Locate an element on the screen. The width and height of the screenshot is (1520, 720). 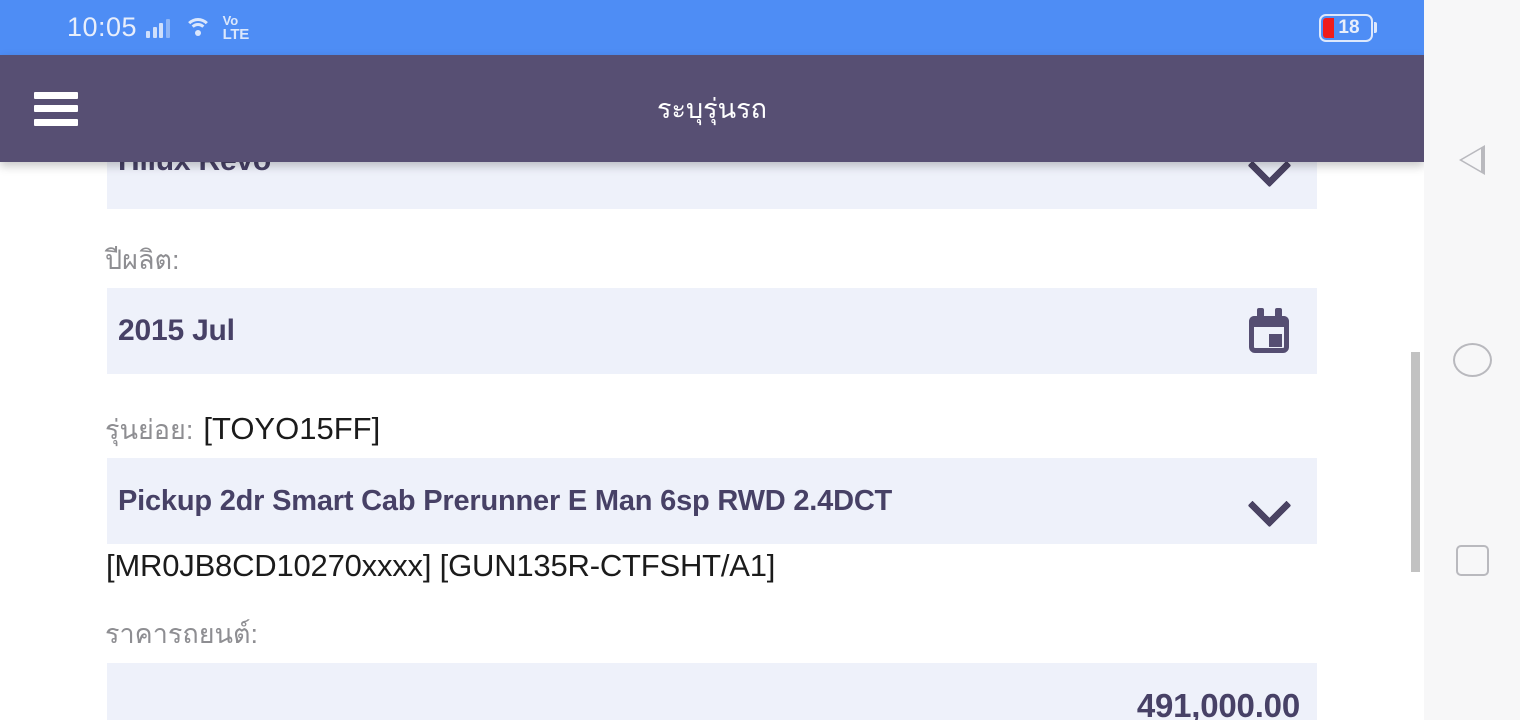
battery-percent: 18 is located at coordinates (1349, 27).